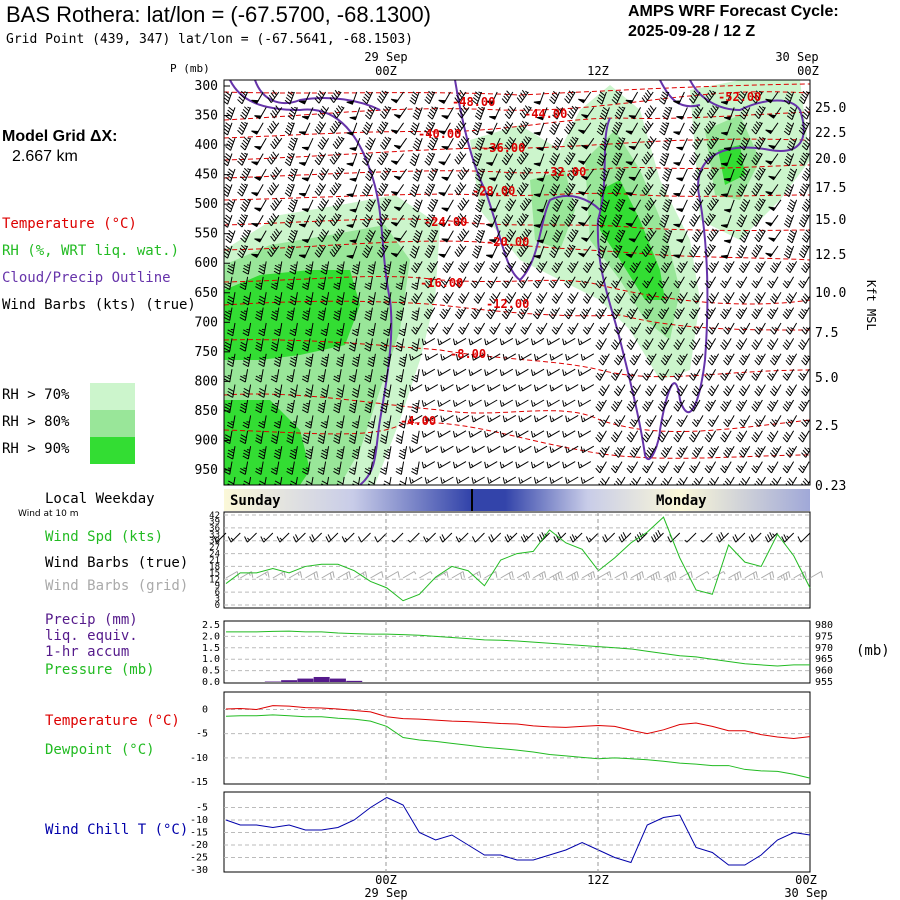 The width and height of the screenshot is (900, 900). Describe the element at coordinates (214, 522) in the screenshot. I see `wind-ytick-1: 39` at that location.